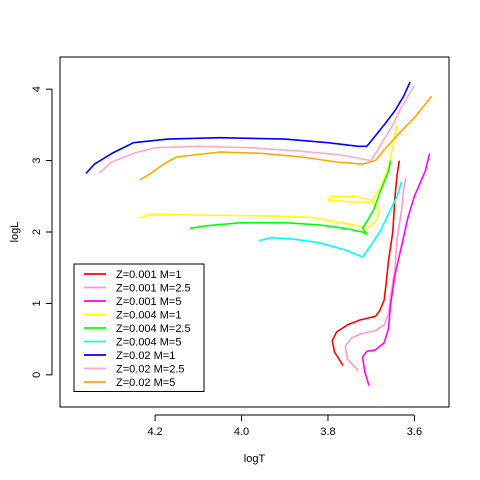  Describe the element at coordinates (414, 432) in the screenshot. I see `x-tick-label-4: 3.6` at that location.